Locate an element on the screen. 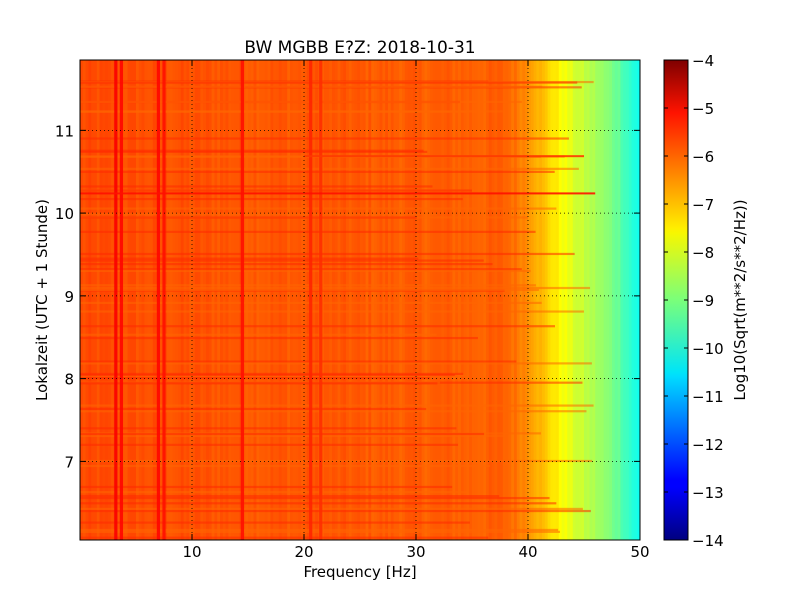 Image resolution: width=800 pixels, height=600 pixels. x-tick-label: 40 is located at coordinates (527, 552).